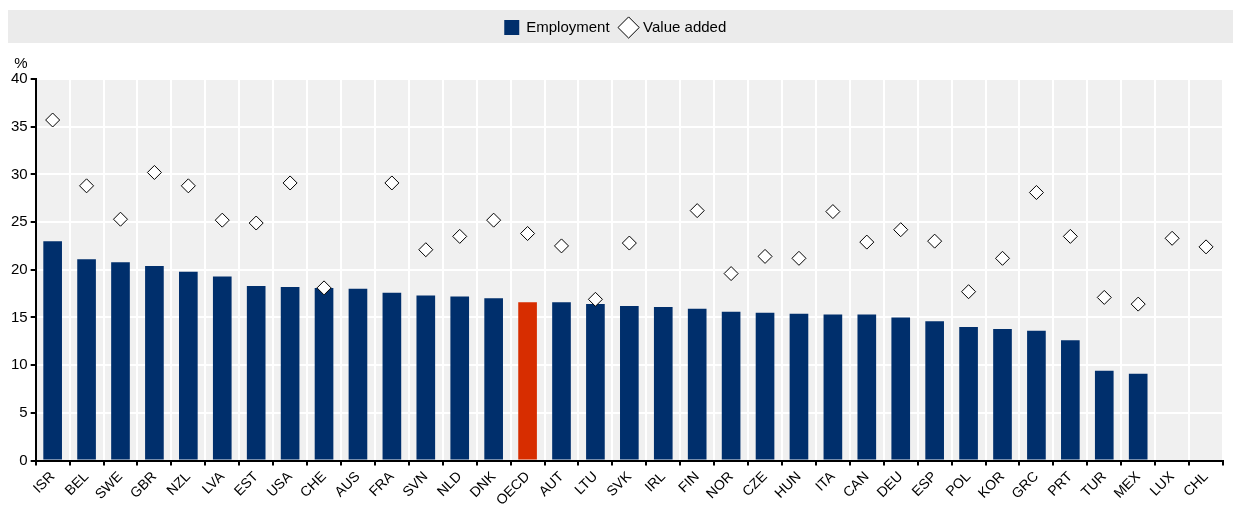 This screenshot has width=1241, height=520. I want to click on x-tick-label: IRL, so click(655, 481).